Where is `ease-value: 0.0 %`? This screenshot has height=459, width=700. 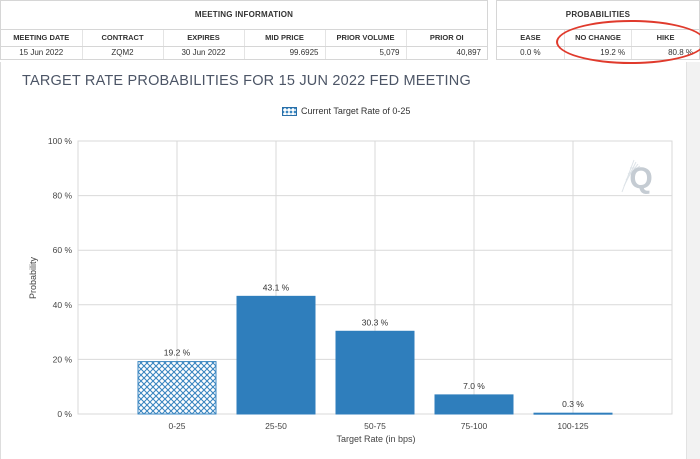
ease-value: 0.0 % is located at coordinates (531, 52).